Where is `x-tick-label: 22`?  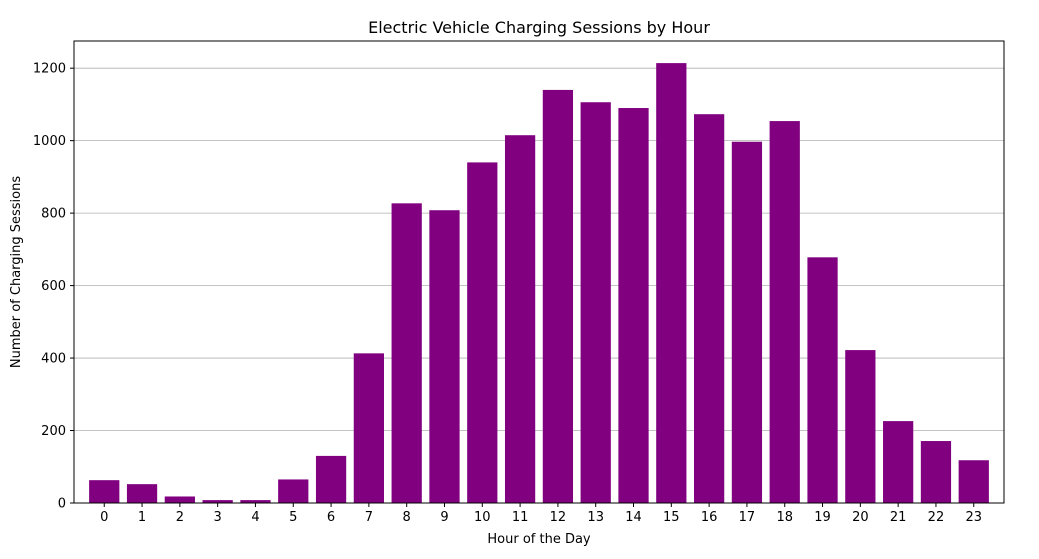 x-tick-label: 22 is located at coordinates (936, 517).